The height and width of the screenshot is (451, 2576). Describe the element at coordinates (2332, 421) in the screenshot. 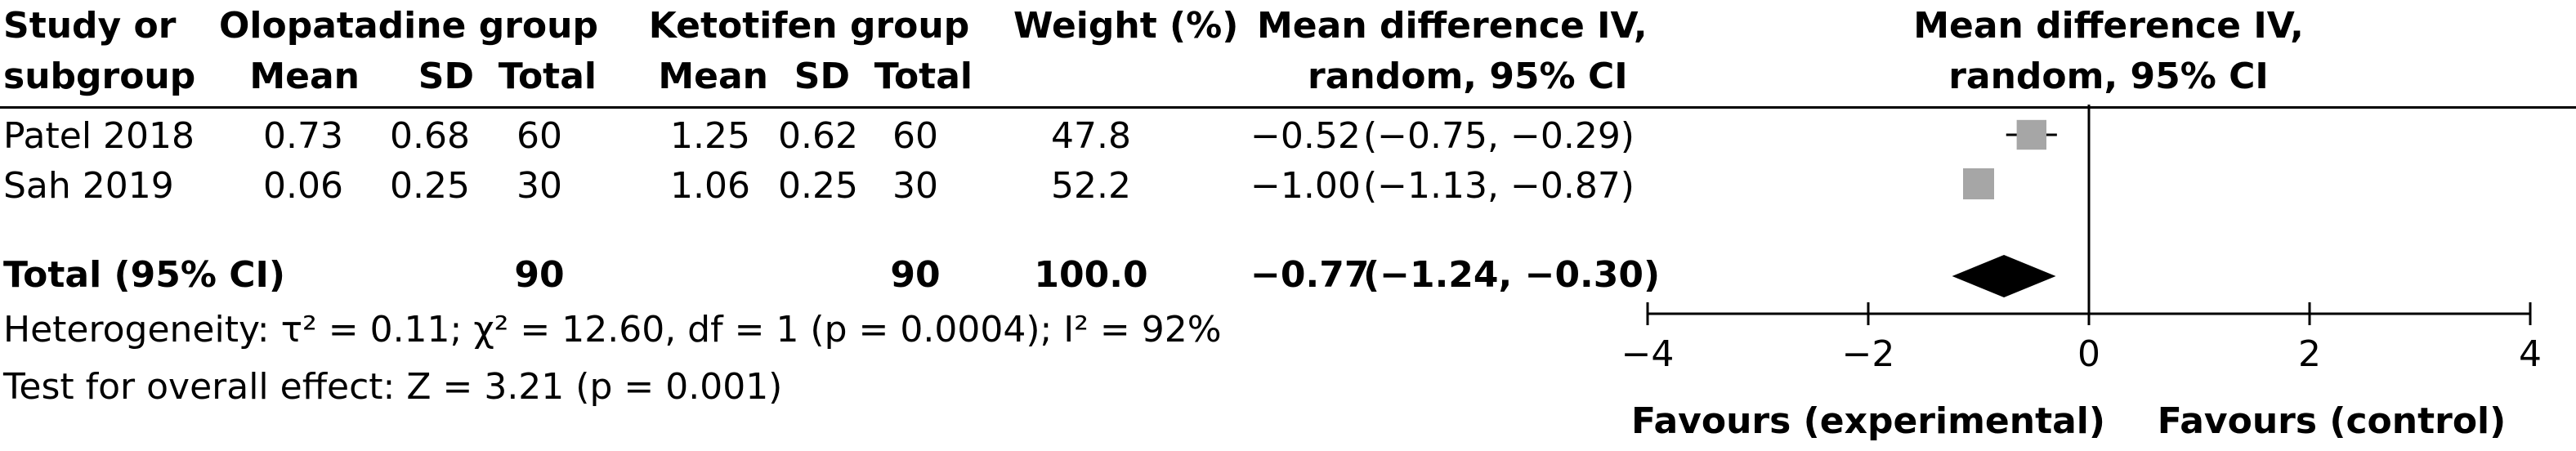

I see `favours-control-label: Favours (control)` at that location.